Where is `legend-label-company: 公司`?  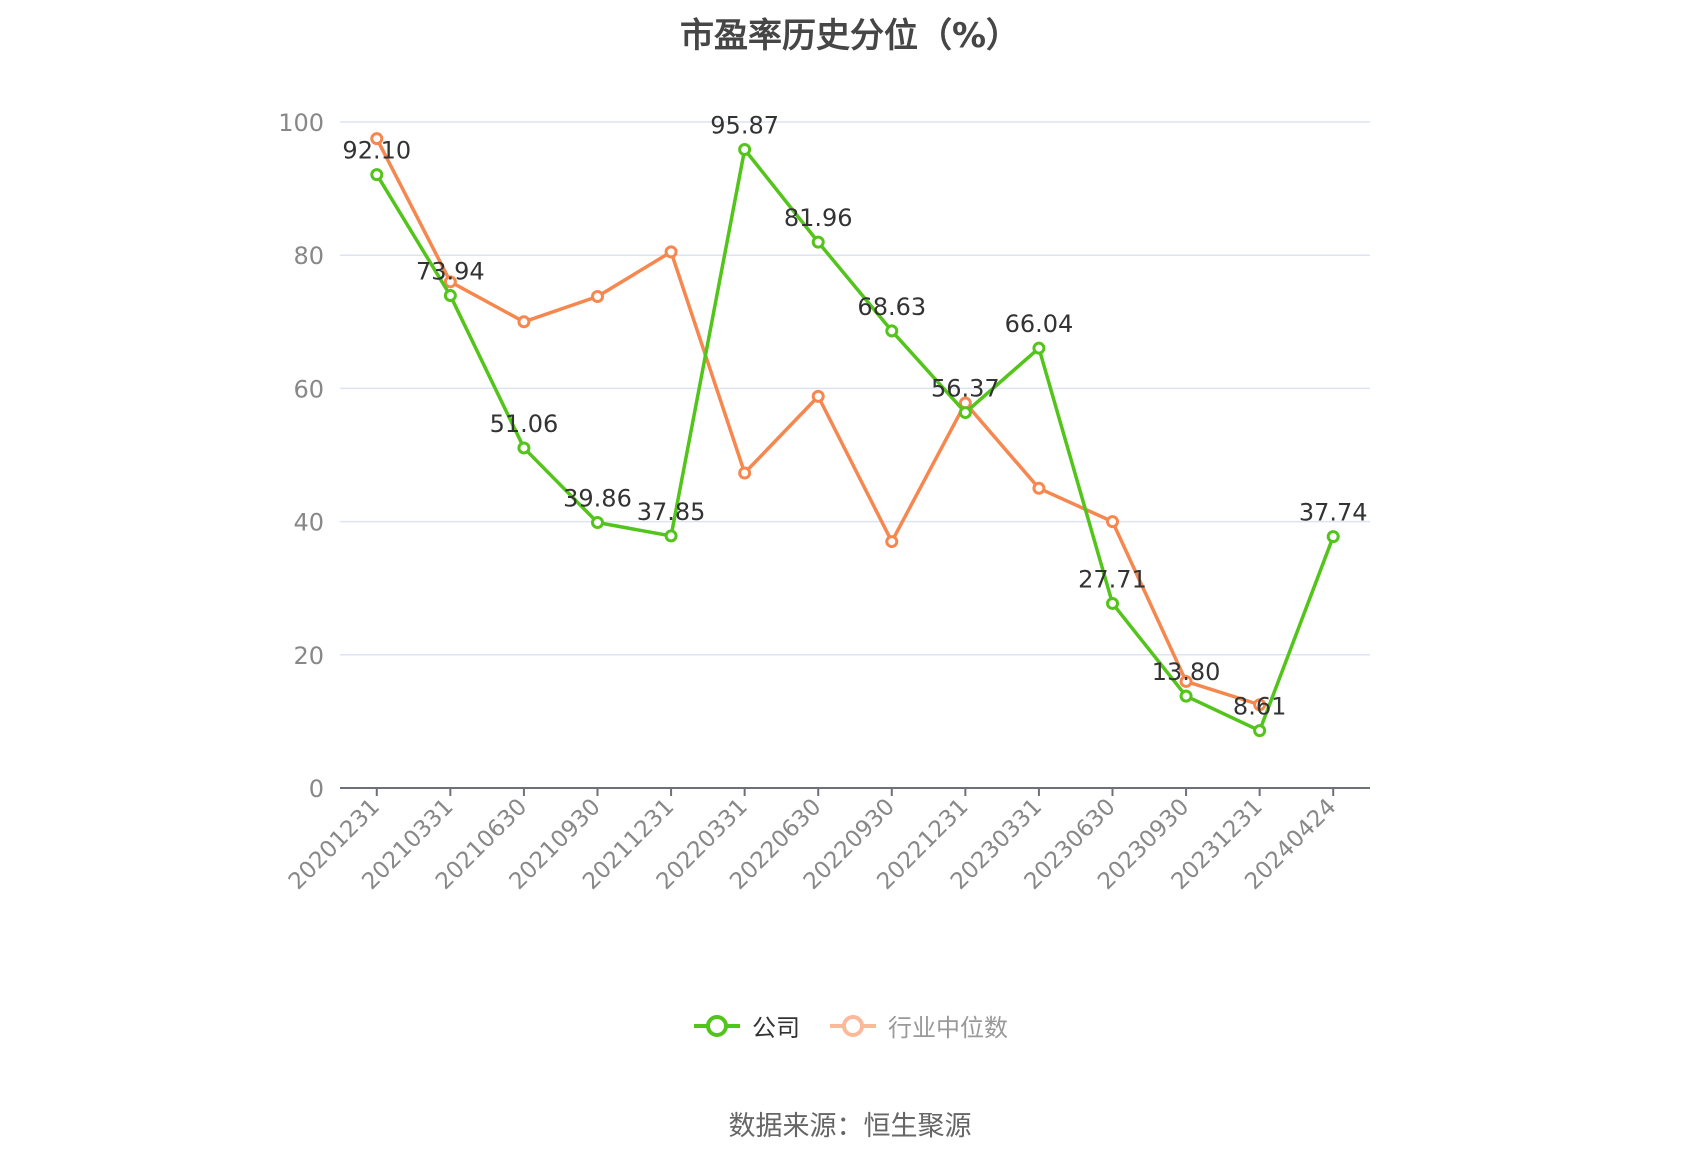 legend-label-company: 公司 is located at coordinates (776, 1028).